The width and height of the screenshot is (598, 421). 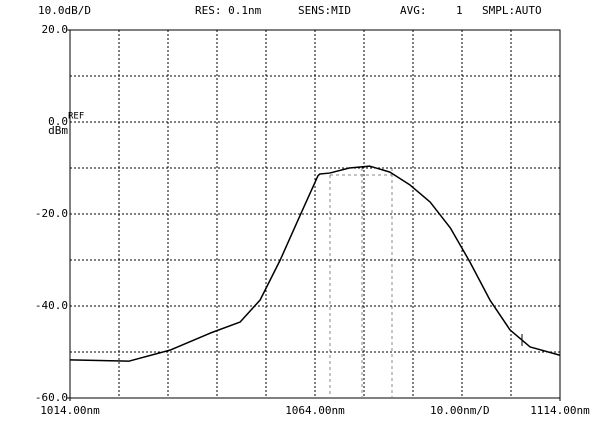 What do you see at coordinates (51, 213) in the screenshot?
I see `y-tick-label: -20.0` at bounding box center [51, 213].